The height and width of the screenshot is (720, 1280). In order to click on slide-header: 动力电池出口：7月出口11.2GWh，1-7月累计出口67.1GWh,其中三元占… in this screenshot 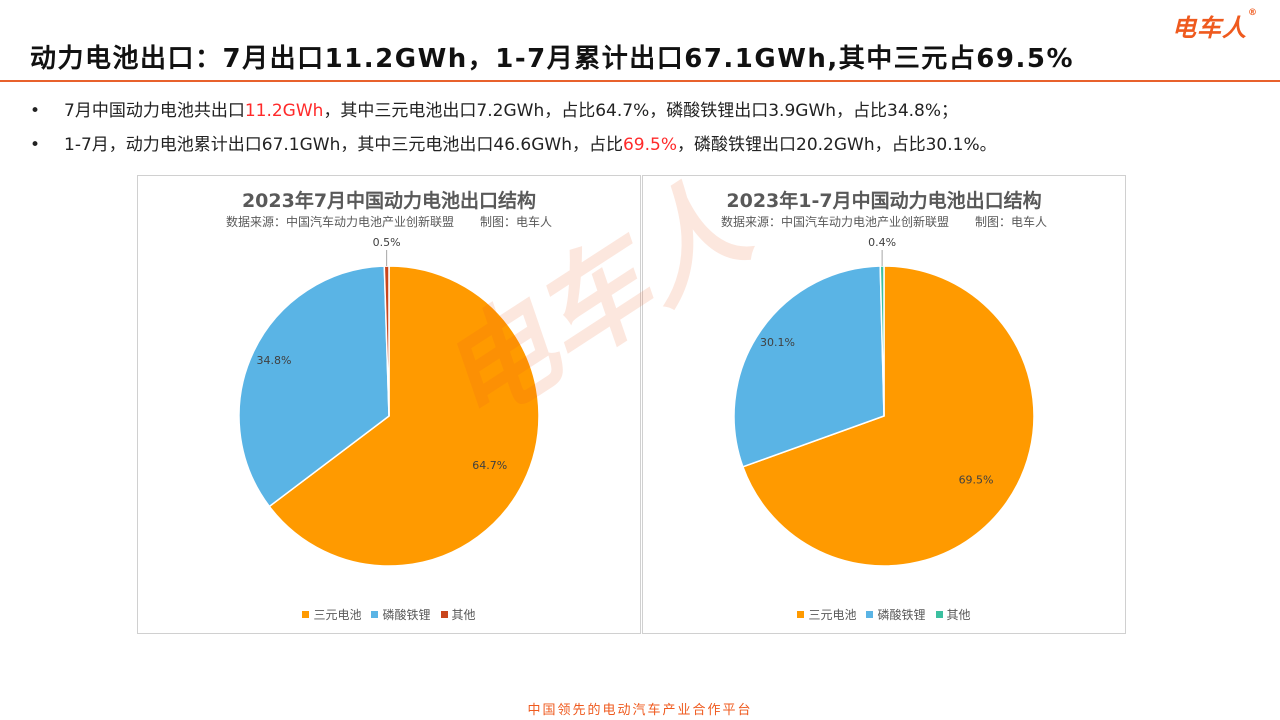, I will do `click(640, 41)`.